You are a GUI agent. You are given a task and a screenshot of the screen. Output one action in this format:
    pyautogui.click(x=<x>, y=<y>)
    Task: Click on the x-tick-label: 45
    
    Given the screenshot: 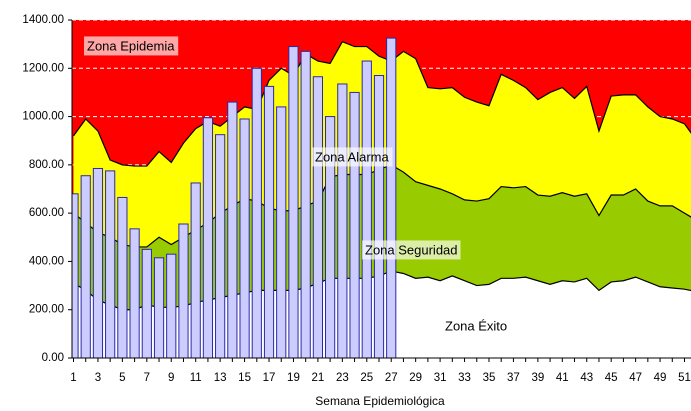 What is the action you would take?
    pyautogui.click(x=611, y=378)
    